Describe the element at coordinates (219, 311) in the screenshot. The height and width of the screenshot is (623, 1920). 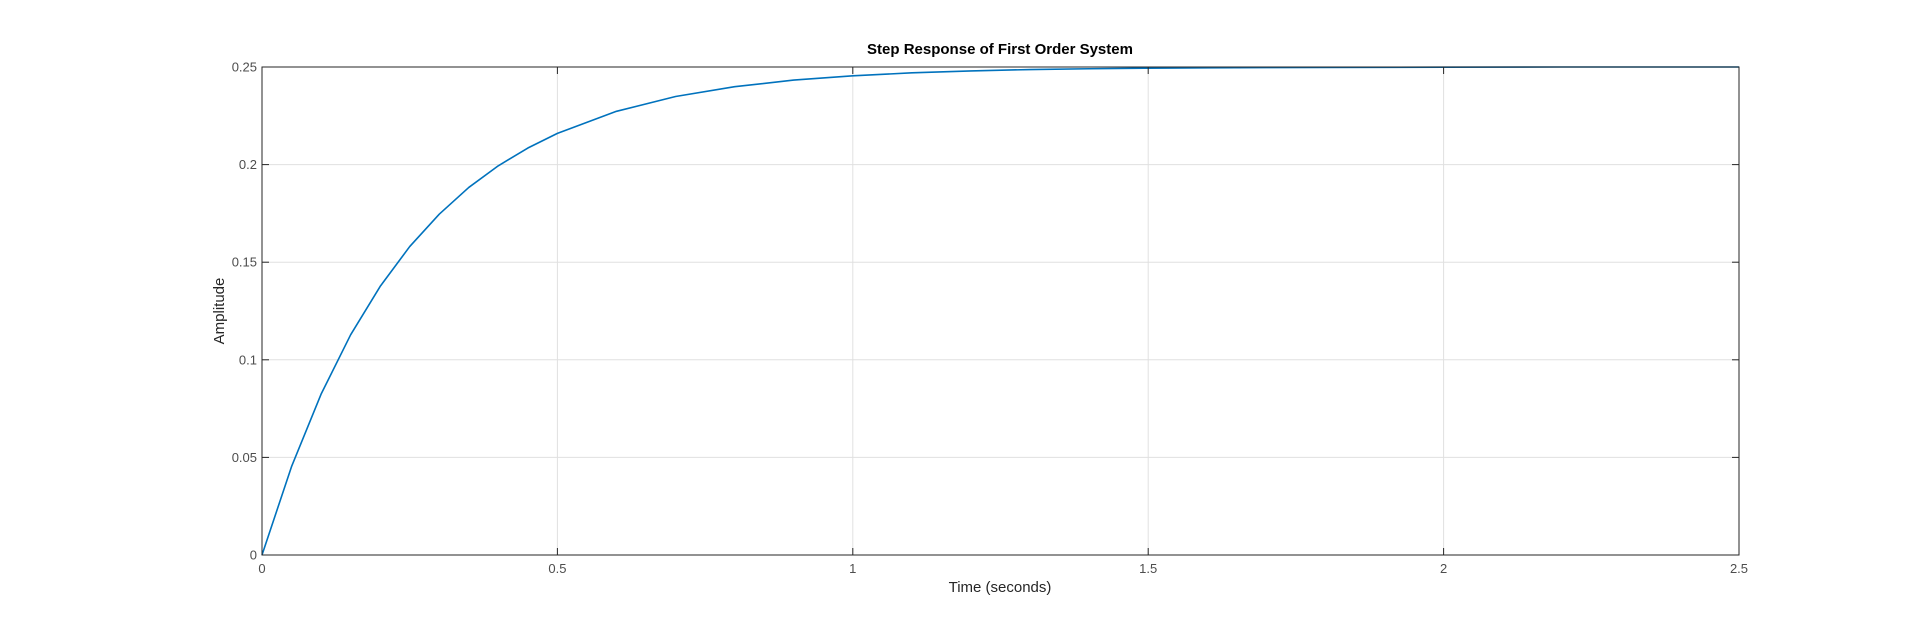
I see `y-axis-label: Amplitude` at that location.